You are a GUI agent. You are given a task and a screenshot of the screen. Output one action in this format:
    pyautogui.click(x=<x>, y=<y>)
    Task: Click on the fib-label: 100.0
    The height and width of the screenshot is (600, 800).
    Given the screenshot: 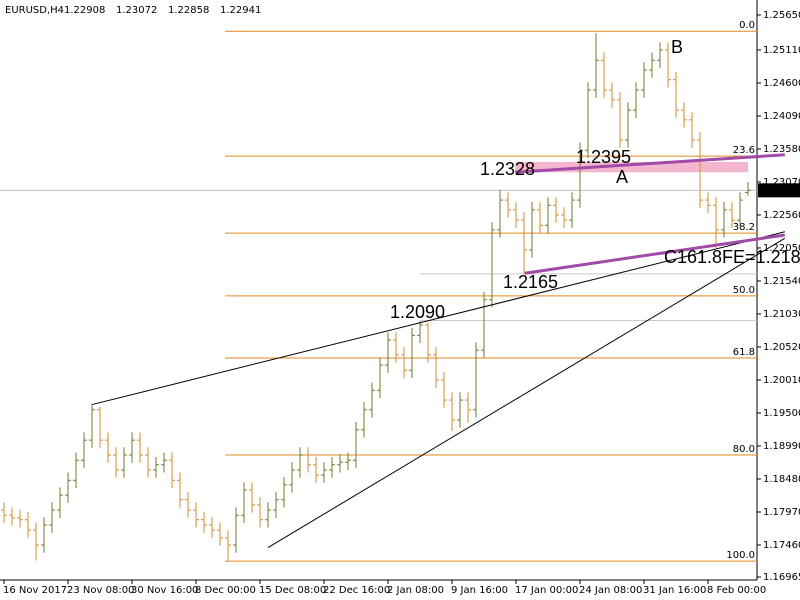 What is the action you would take?
    pyautogui.click(x=740, y=555)
    